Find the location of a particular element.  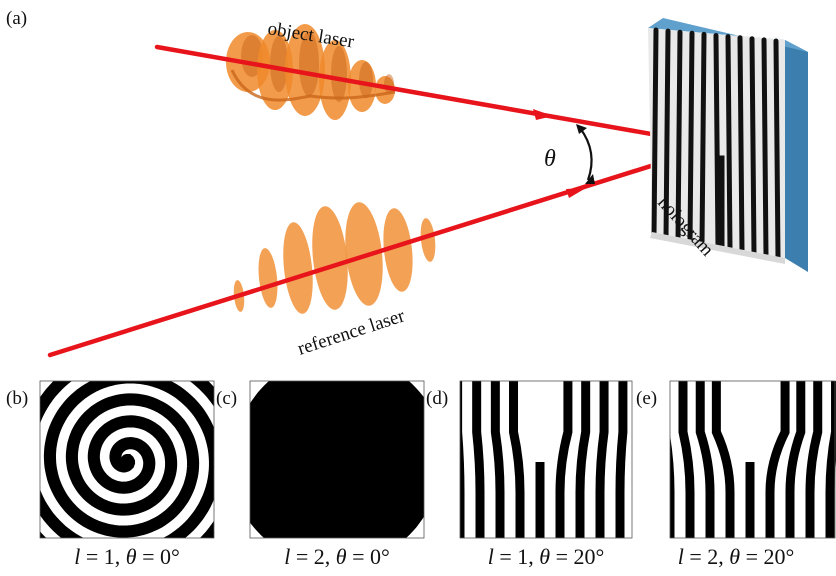

caption-e: l = 2, θ = 20° is located at coordinates (736, 556).